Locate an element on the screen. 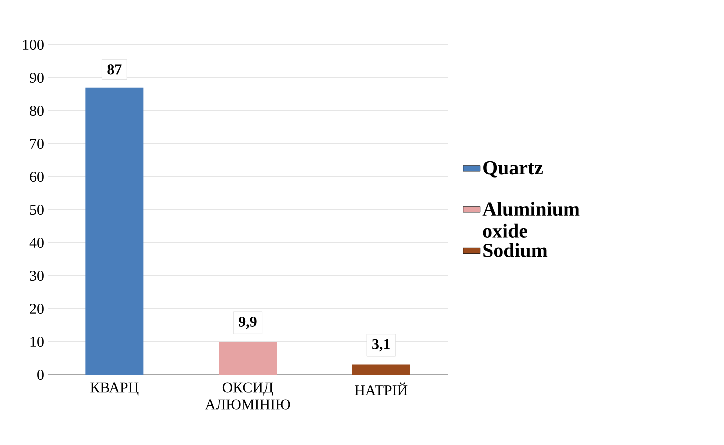  legend-label: Quartz is located at coordinates (514, 169).